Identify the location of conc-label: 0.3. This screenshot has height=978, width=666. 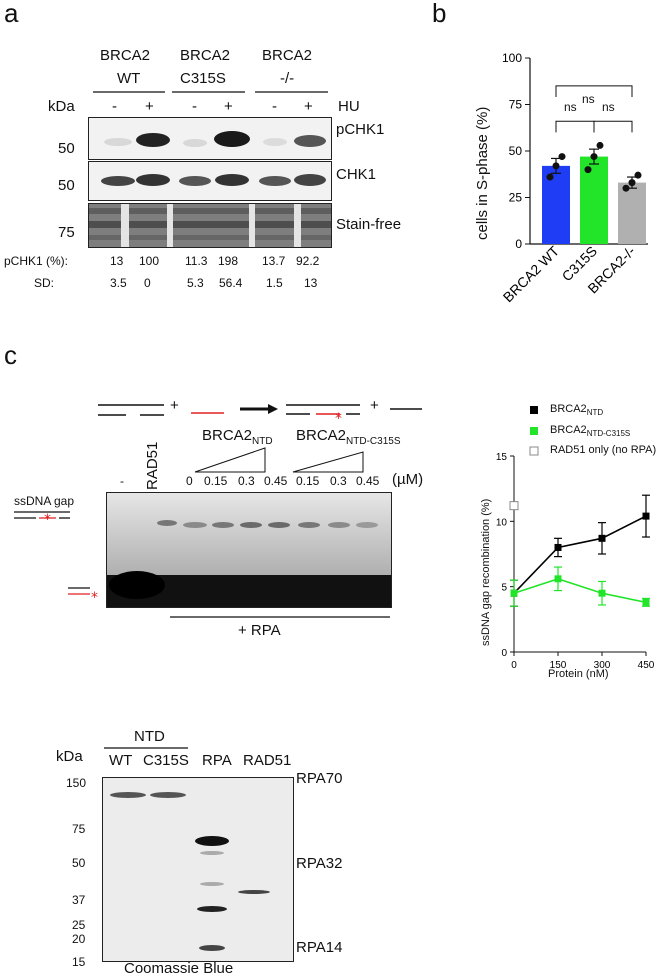
(338, 481).